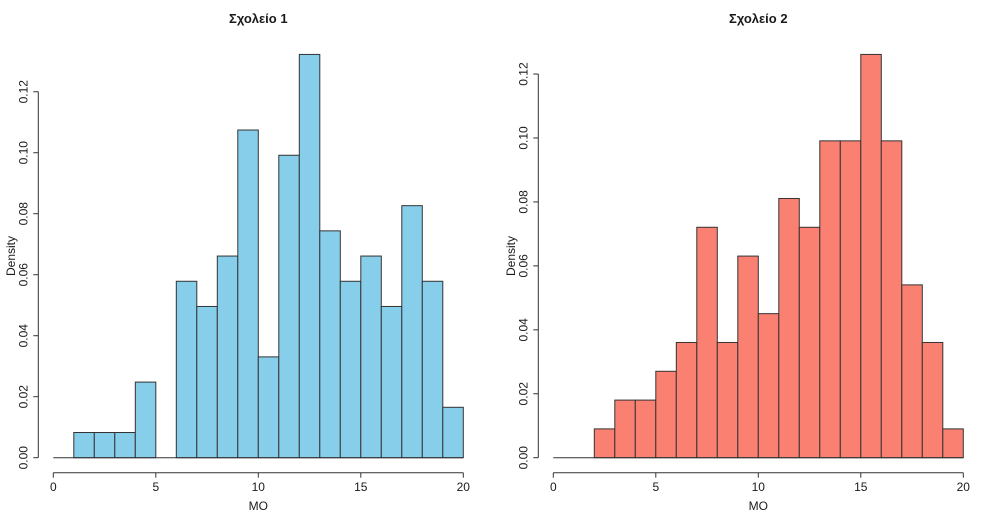  What do you see at coordinates (258, 18) in the screenshot?
I see `chart-title: Σχολείο 1` at bounding box center [258, 18].